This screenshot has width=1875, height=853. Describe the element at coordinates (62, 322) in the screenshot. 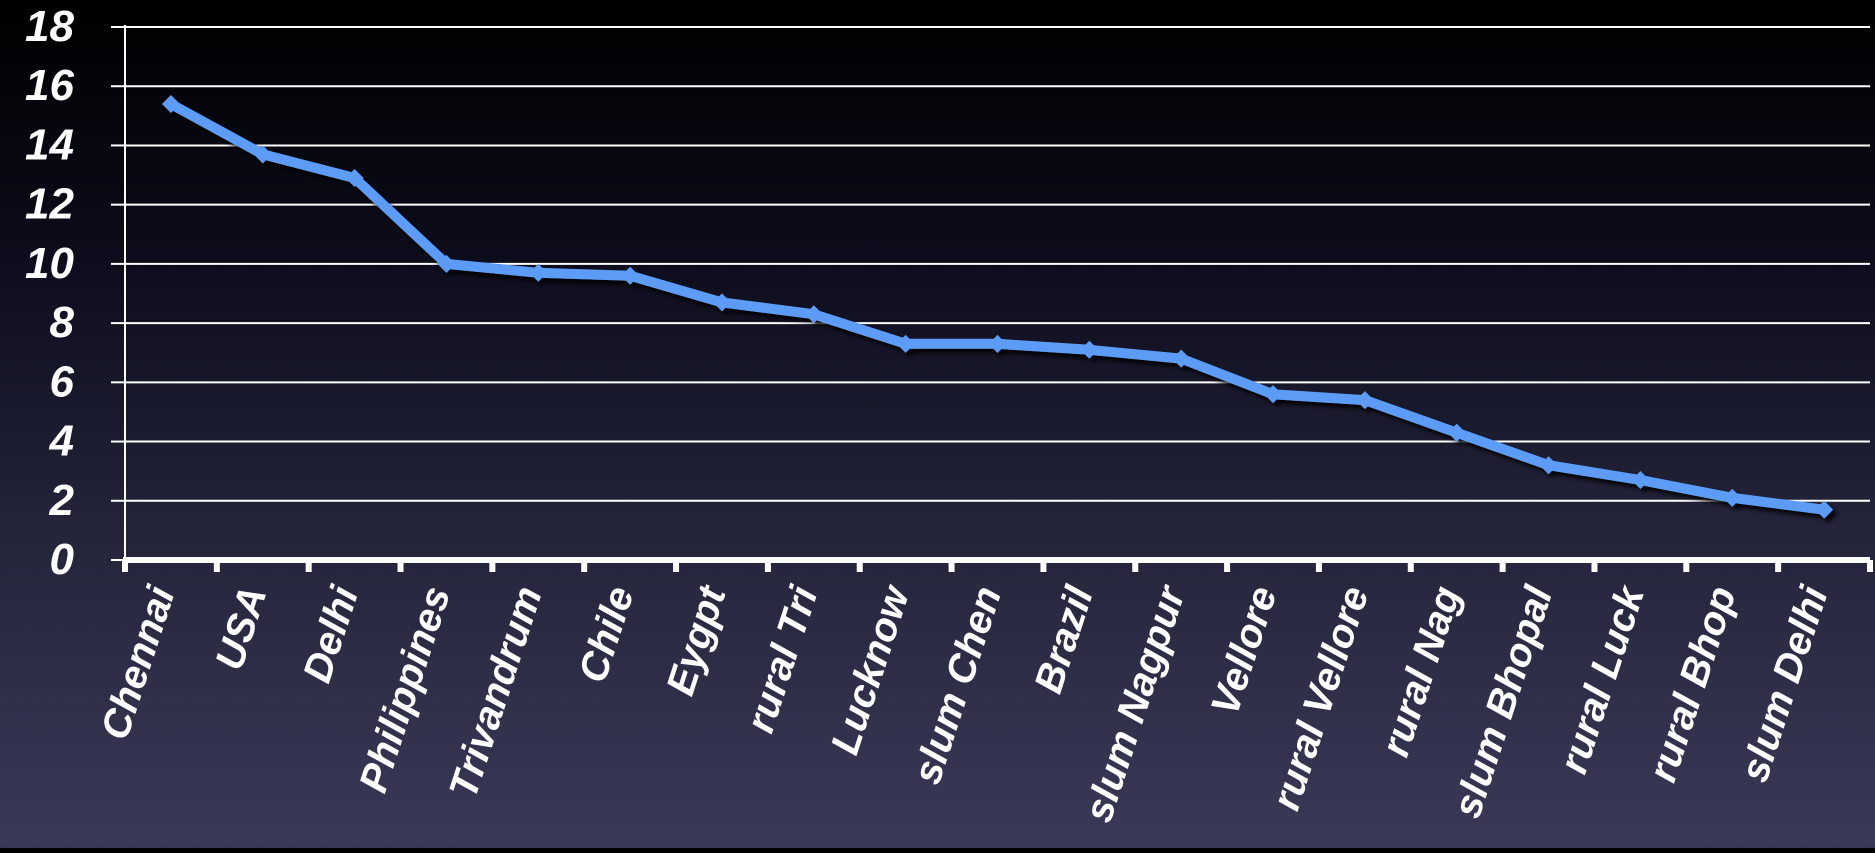

I see `y-tick-label-8: 8` at that location.